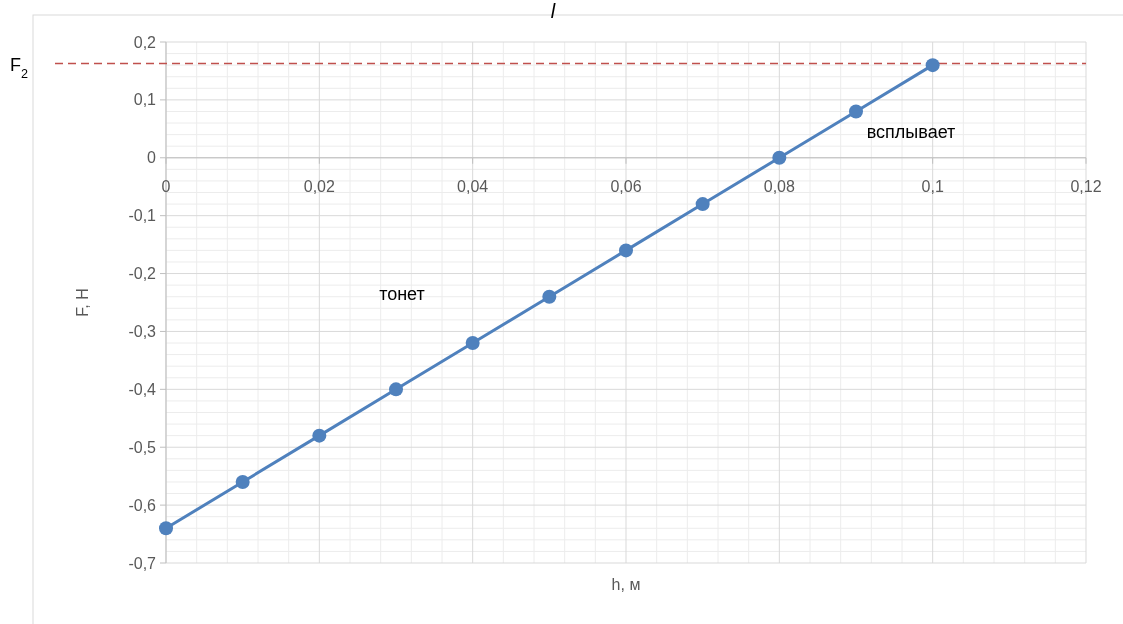 The width and height of the screenshot is (1123, 624). What do you see at coordinates (1086, 186) in the screenshot?
I see `x-tick-label: 0,12` at bounding box center [1086, 186].